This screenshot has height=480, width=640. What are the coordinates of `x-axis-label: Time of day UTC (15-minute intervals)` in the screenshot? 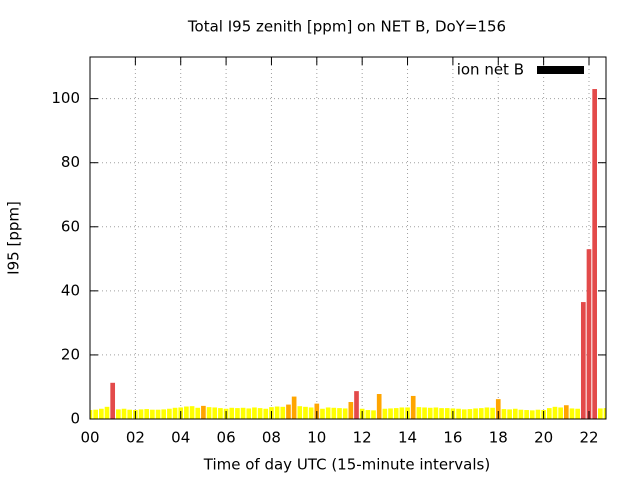 It's located at (346, 465).